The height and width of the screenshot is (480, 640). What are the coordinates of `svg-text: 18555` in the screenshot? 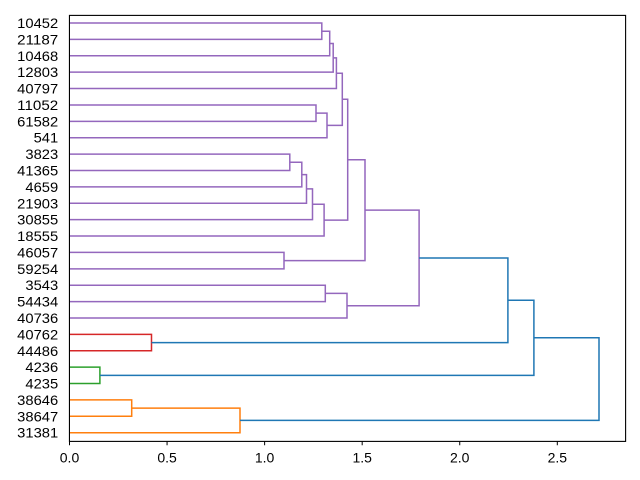 It's located at (37, 236).